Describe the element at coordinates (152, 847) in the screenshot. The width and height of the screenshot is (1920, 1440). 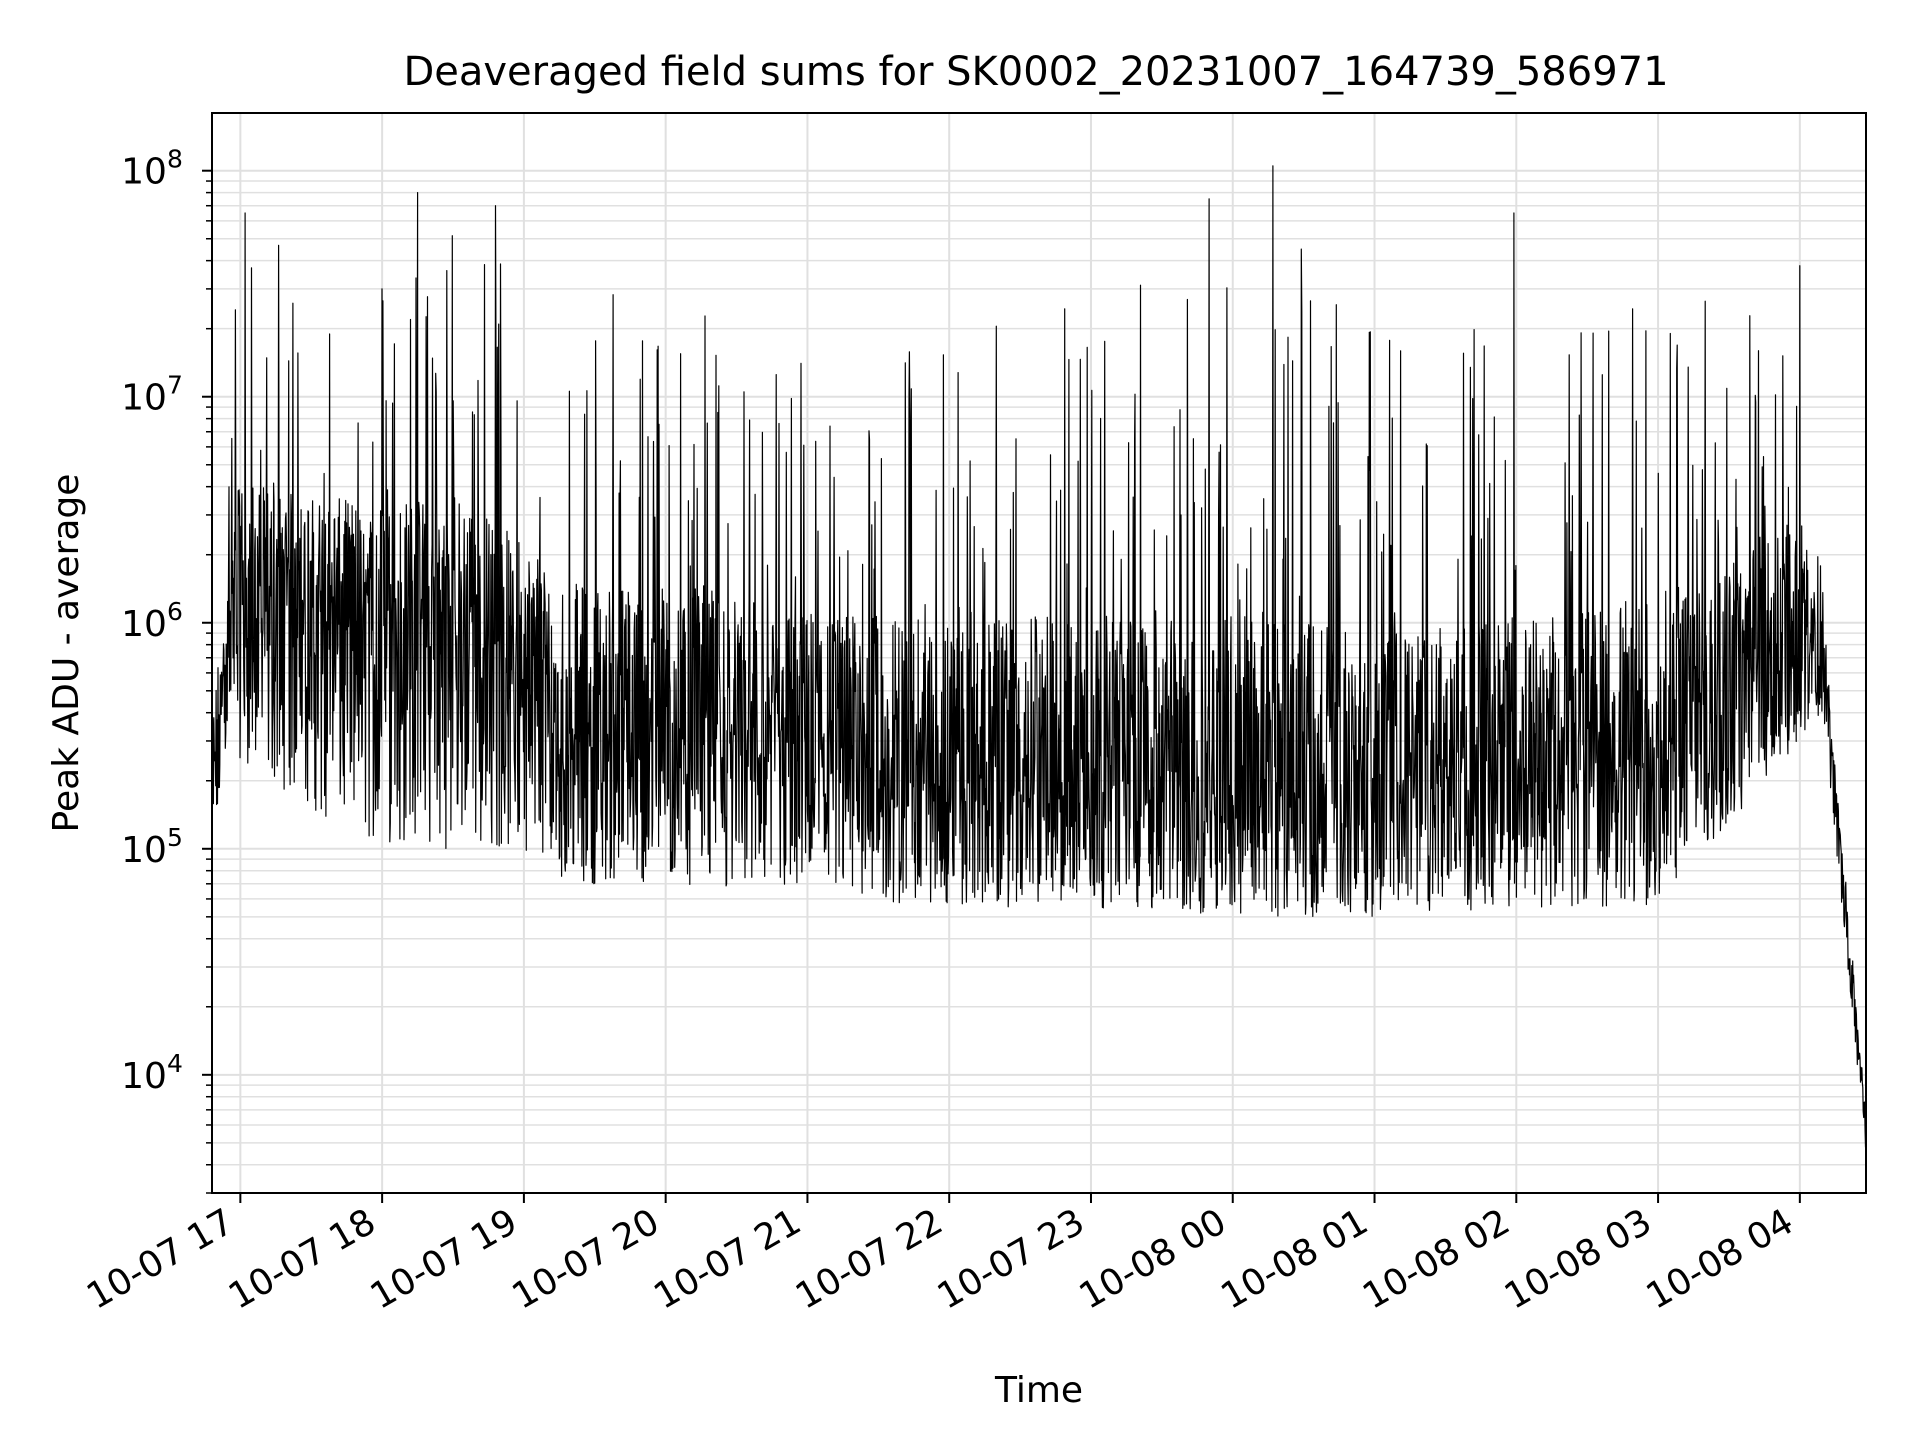
I see `y-tick-label: 10⁵` at that location.